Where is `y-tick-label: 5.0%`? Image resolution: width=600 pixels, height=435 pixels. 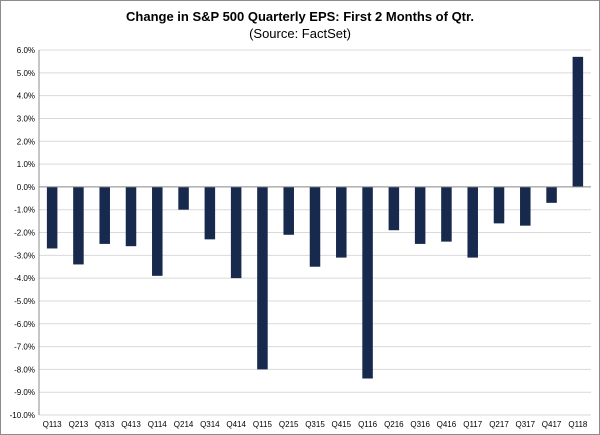
y-tick-label: 5.0% is located at coordinates (26, 73).